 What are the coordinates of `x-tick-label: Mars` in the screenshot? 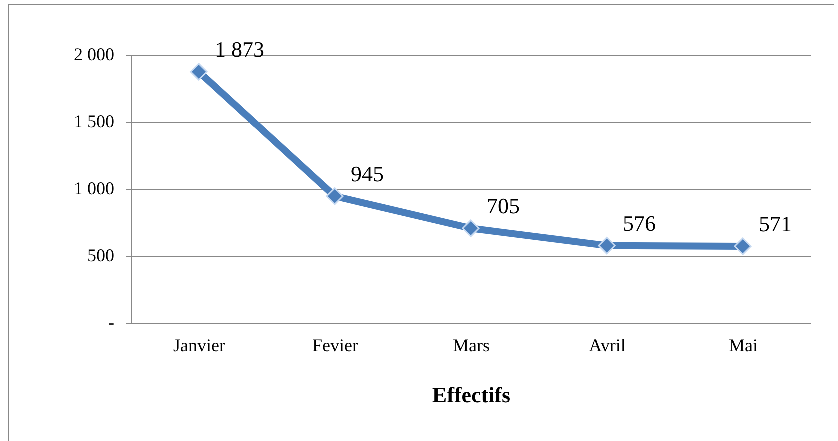 It's located at (471, 346).